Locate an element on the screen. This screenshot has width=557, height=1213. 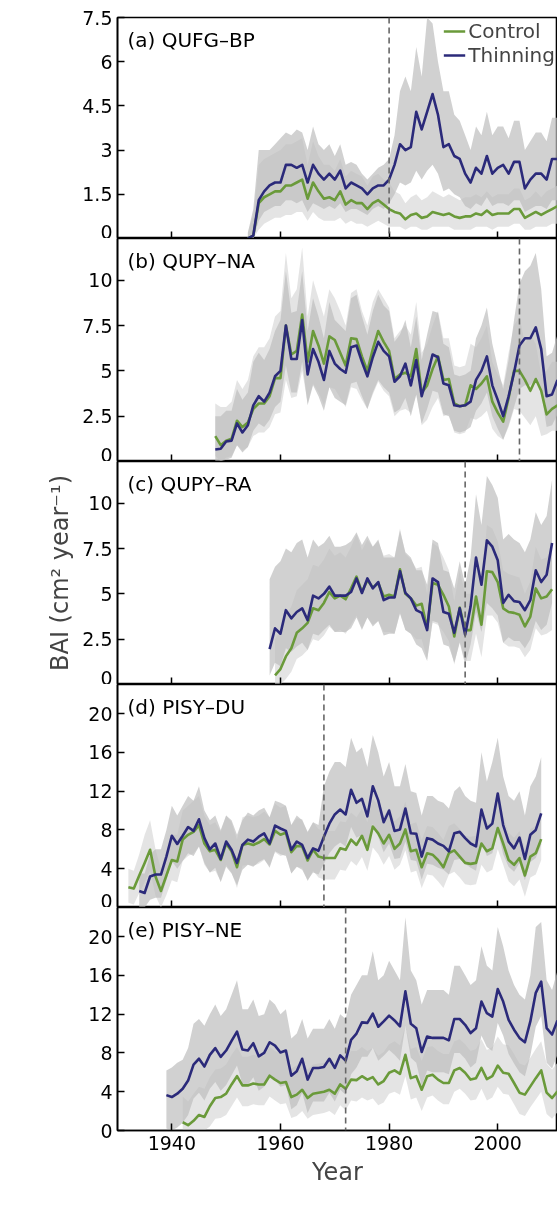
text: (e) PISY–NE is located at coordinates (185, 929).